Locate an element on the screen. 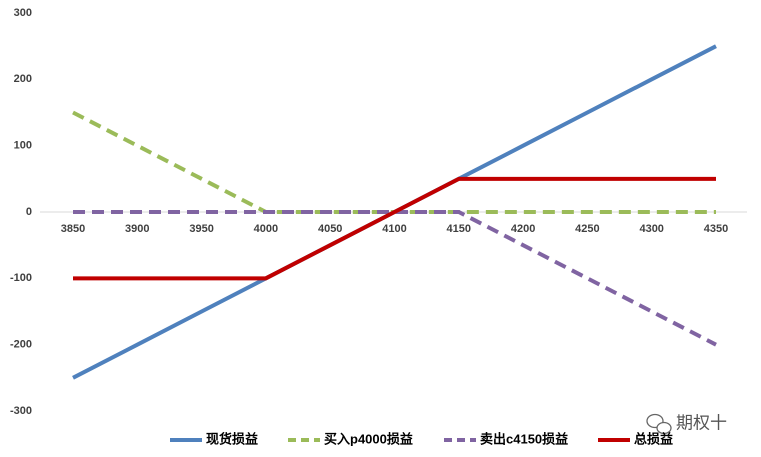 This screenshot has width=761, height=457. legend-label: 卖出c4150损益 is located at coordinates (524, 438).